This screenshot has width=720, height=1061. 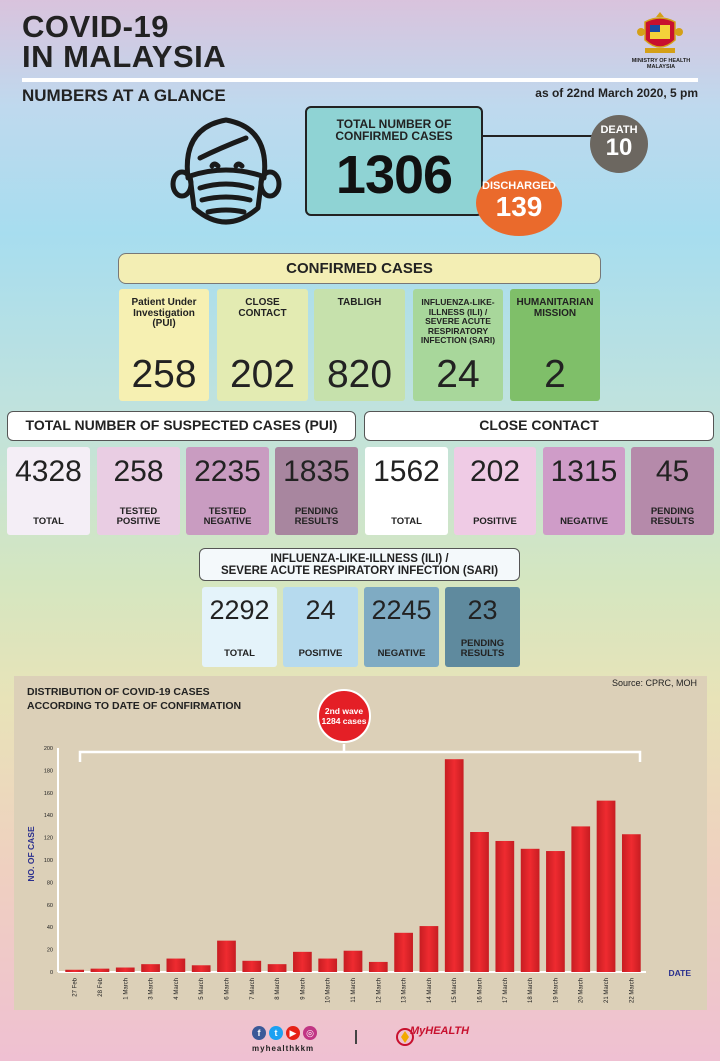 I want to click on x-tick-label: 3 March, so click(x=152, y=989).